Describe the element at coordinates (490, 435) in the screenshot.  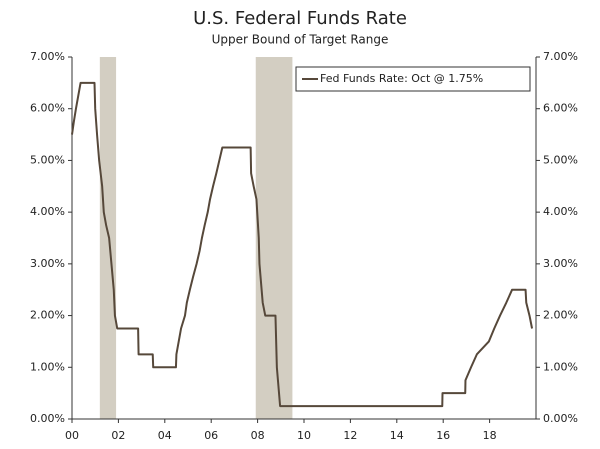
I see `x-tick-label: 18` at that location.